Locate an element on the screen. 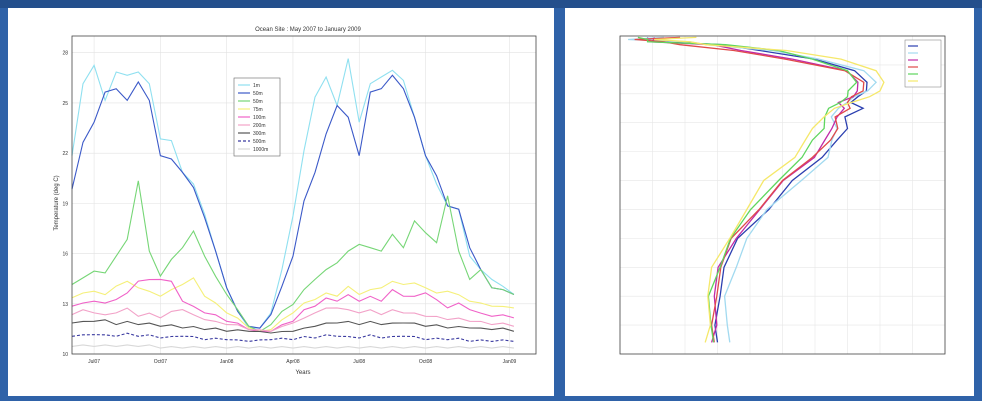 This screenshot has width=982, height=401. y-tick-label: 28 is located at coordinates (65, 54).